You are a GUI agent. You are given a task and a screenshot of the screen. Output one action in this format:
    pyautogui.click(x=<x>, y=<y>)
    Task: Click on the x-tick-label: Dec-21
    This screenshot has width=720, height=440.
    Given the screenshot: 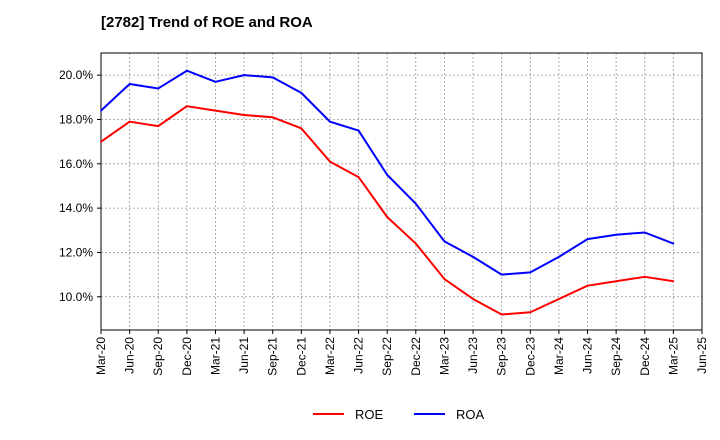 What is the action you would take?
    pyautogui.click(x=301, y=356)
    